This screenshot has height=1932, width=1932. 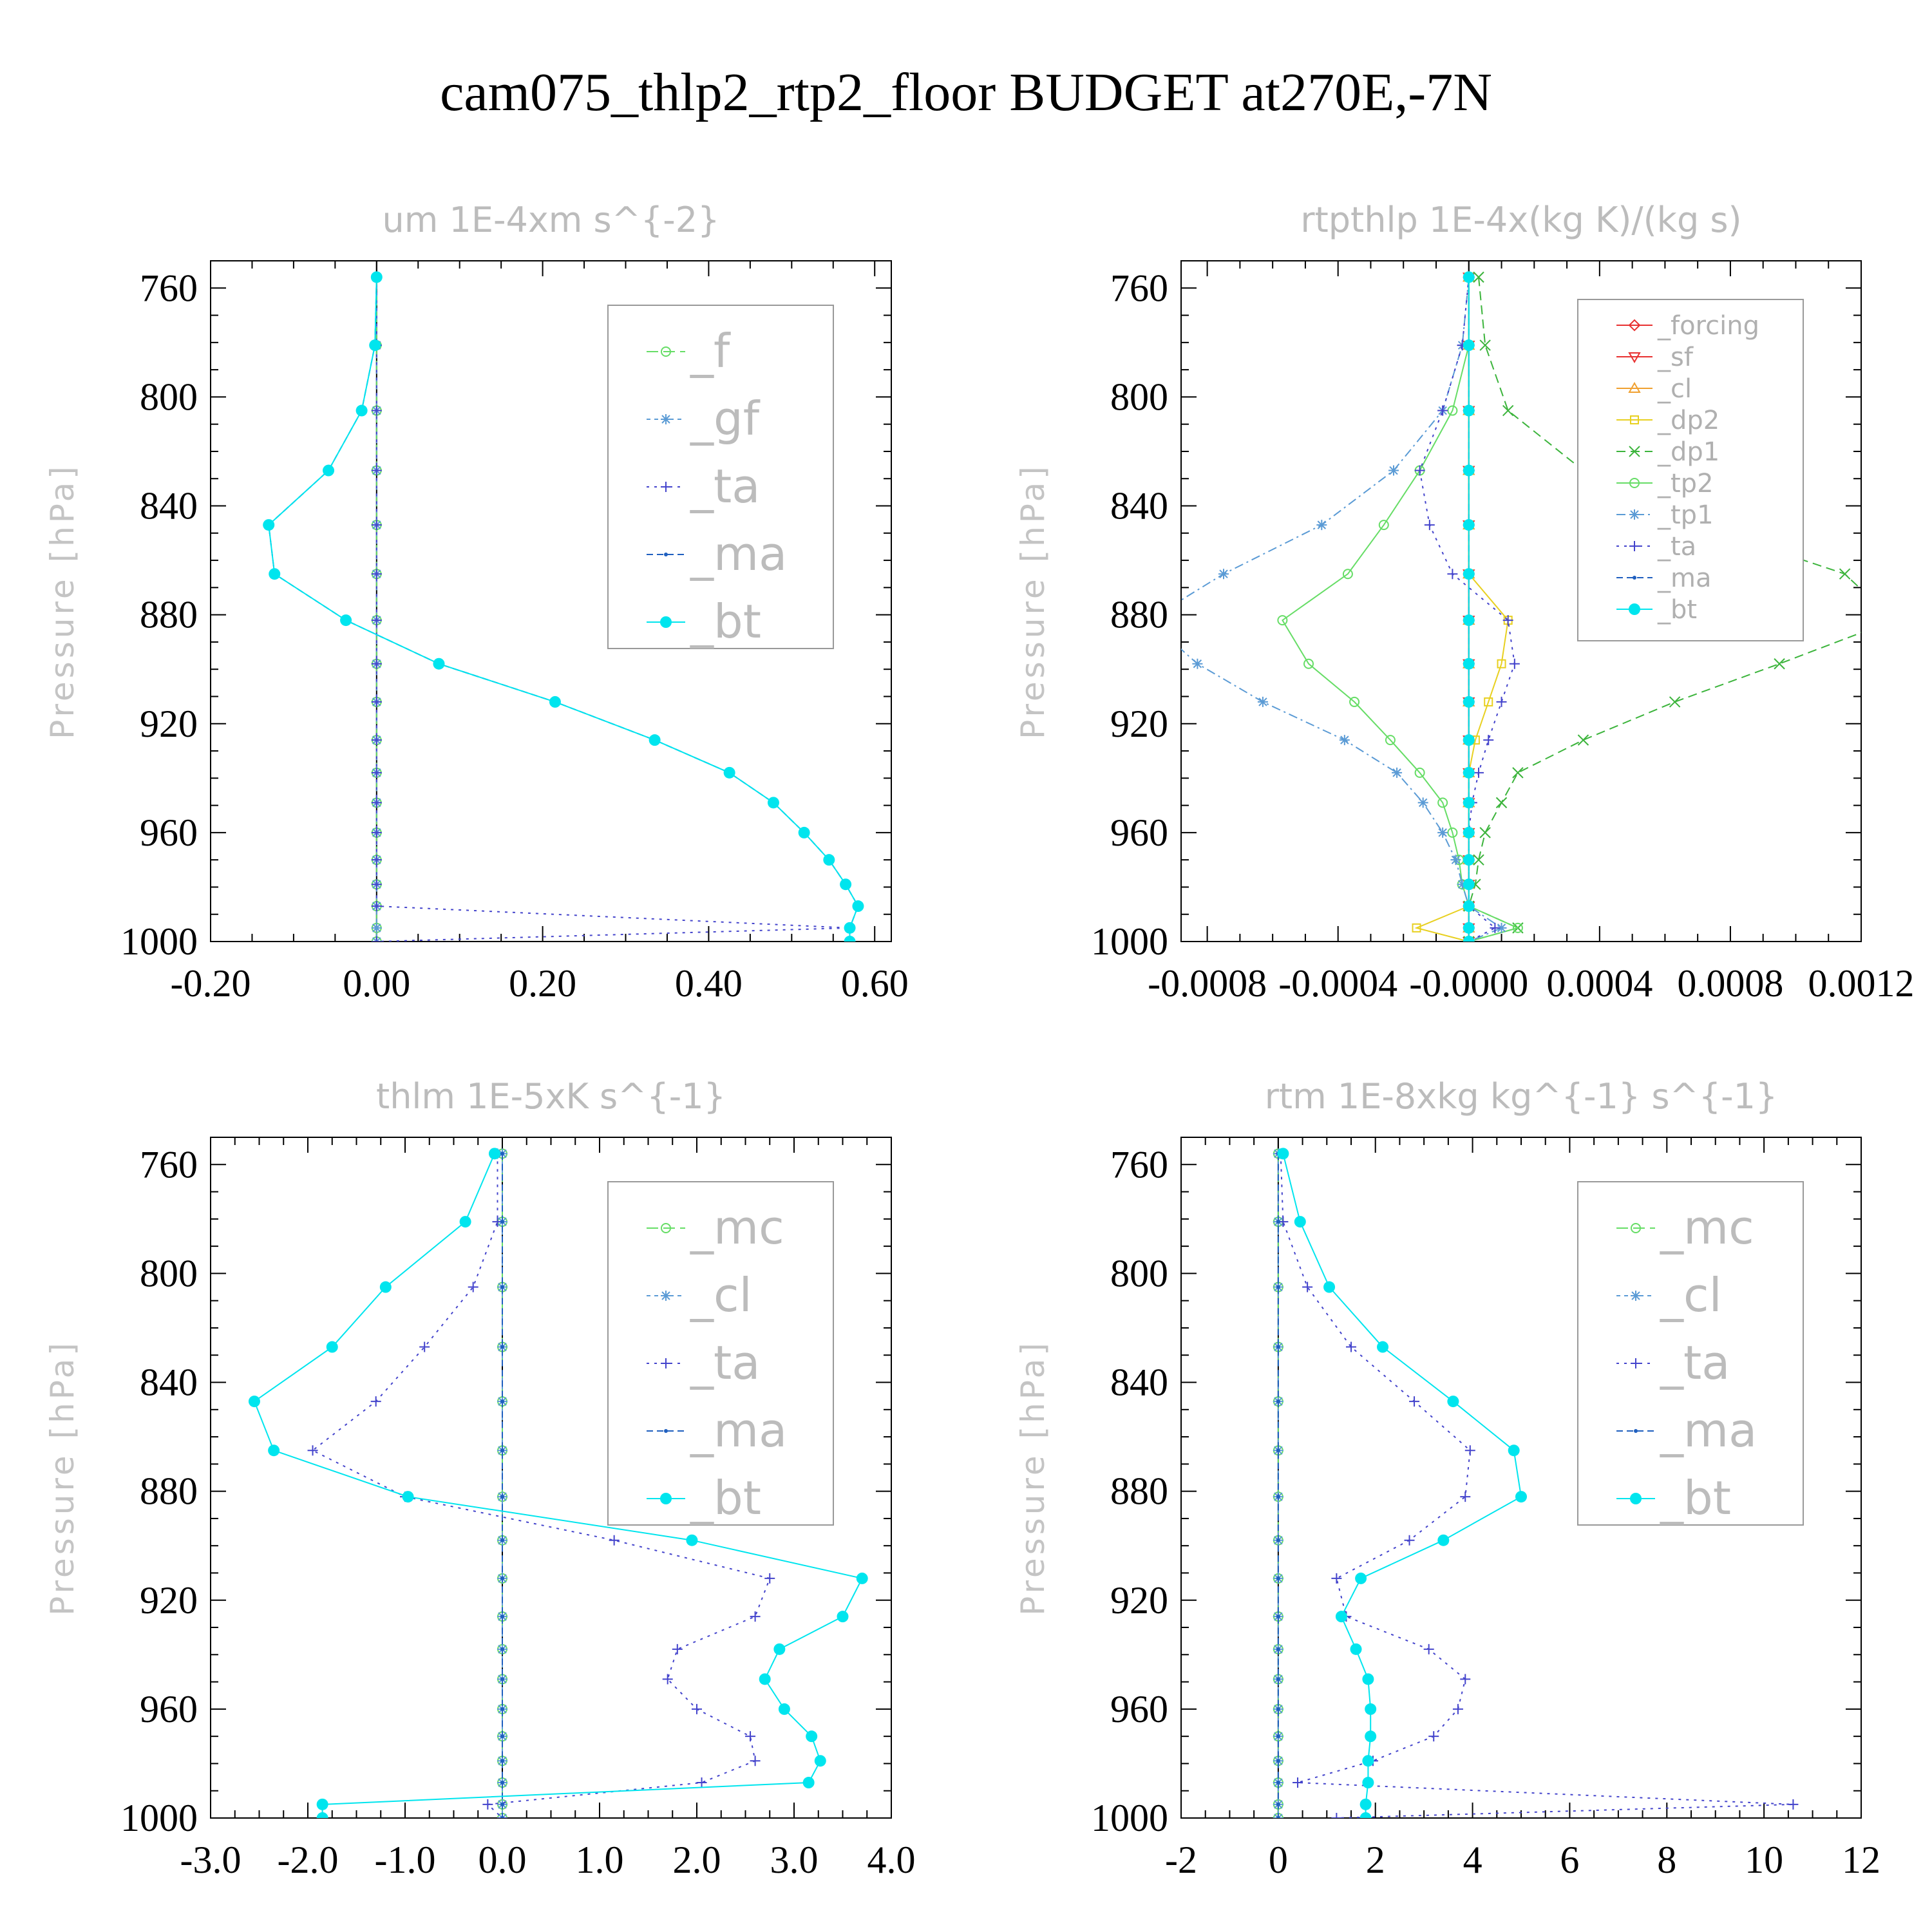 What do you see at coordinates (1570, 1860) in the screenshot?
I see `x-tick-label: 6` at bounding box center [1570, 1860].